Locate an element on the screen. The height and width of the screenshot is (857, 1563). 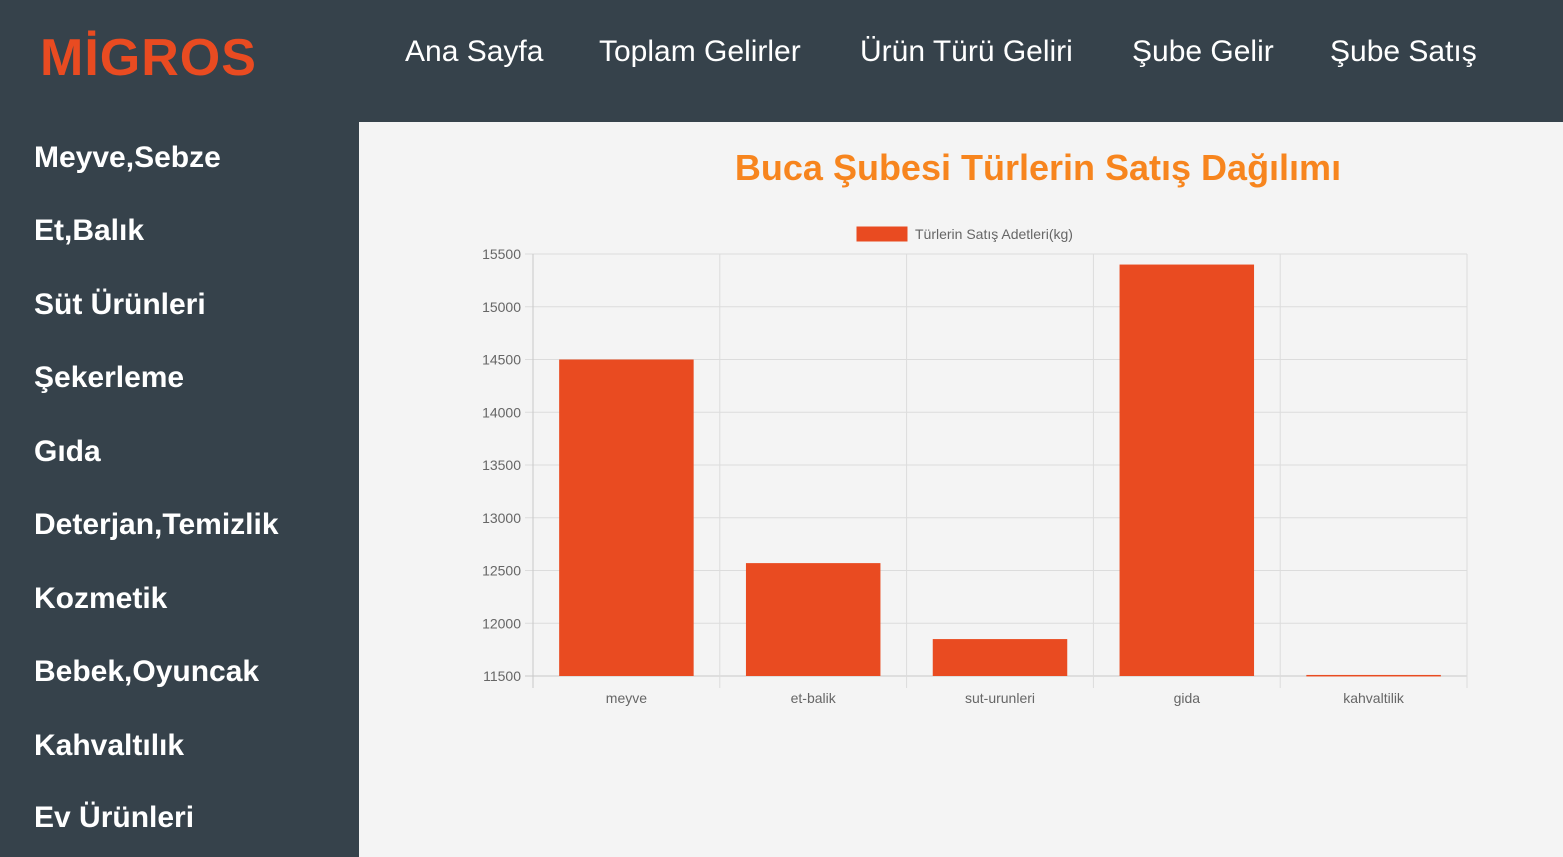
bar-et-balik is located at coordinates (813, 619).